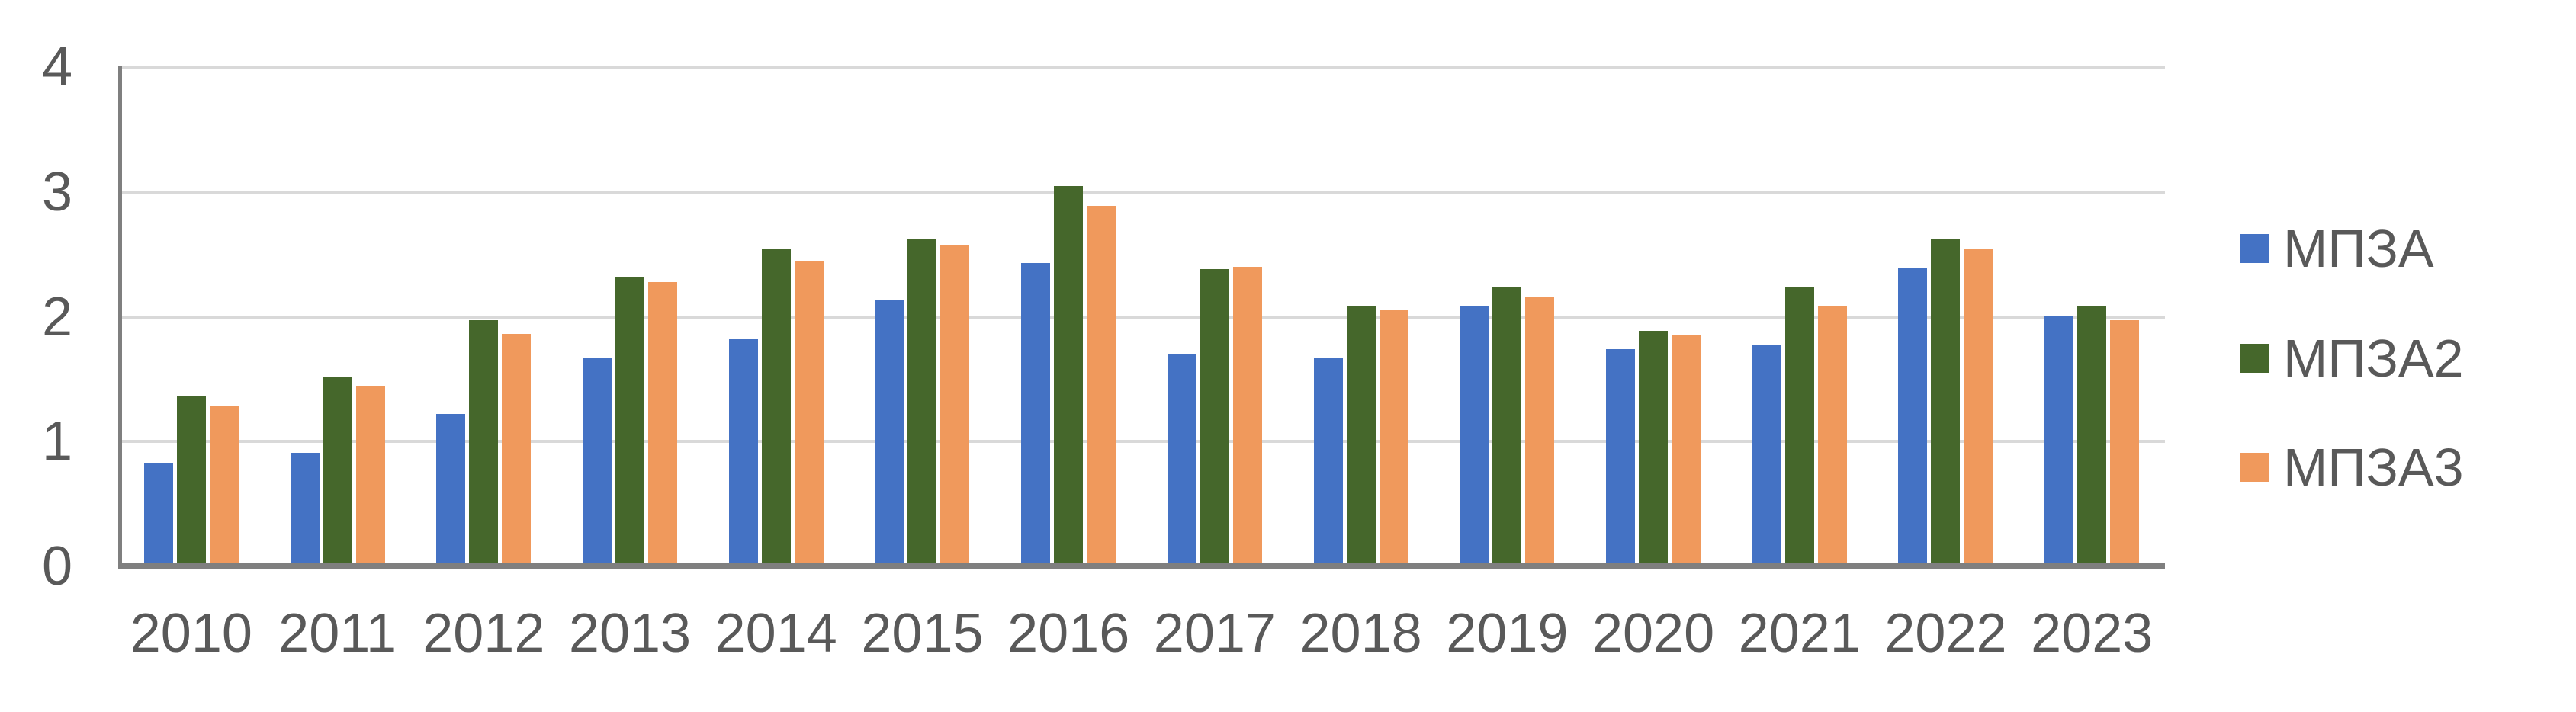 The image size is (2576, 712). I want to click on bar-group-2021, so click(1799, 316).